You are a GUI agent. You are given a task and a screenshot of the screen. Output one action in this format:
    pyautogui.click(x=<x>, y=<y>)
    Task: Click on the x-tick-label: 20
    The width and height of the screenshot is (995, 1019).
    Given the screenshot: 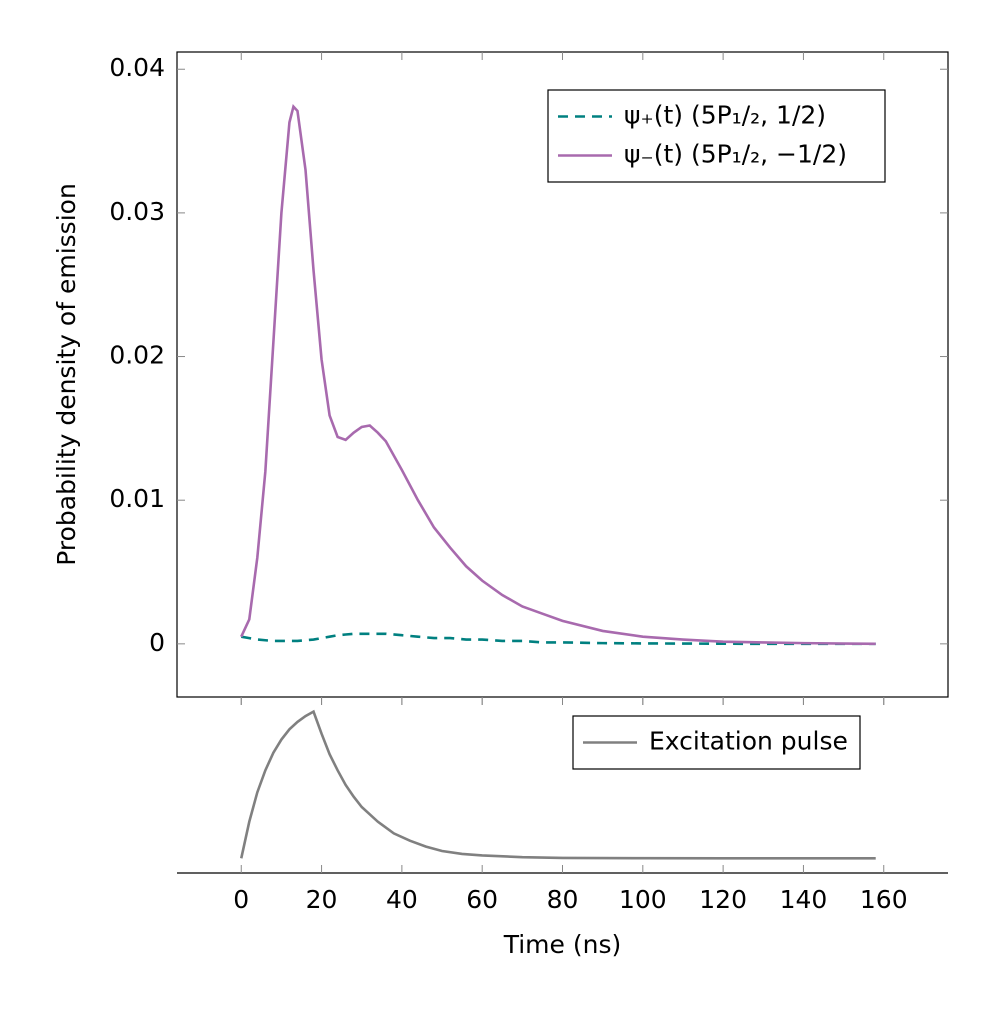 What is the action you would take?
    pyautogui.click(x=322, y=899)
    